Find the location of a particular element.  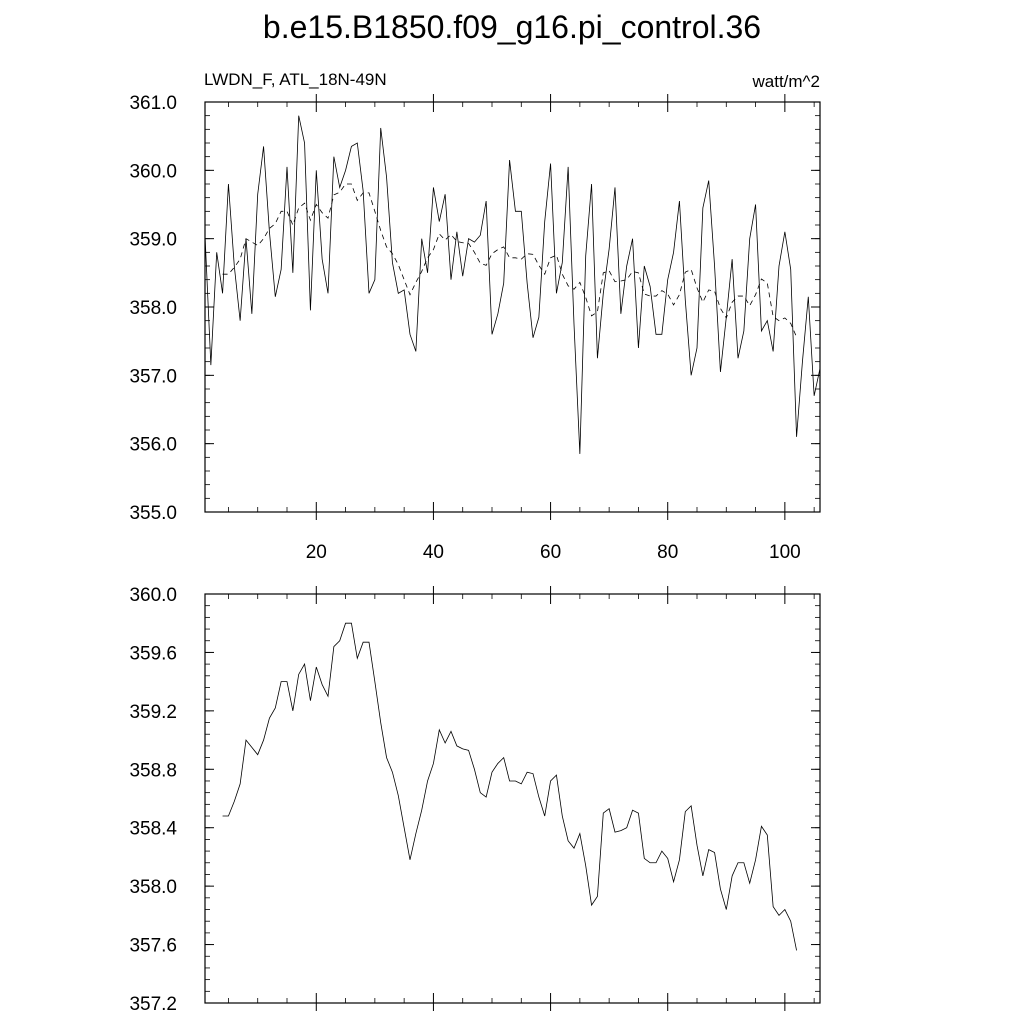

top-y-tick-label: 359.0 is located at coordinates (153, 240).